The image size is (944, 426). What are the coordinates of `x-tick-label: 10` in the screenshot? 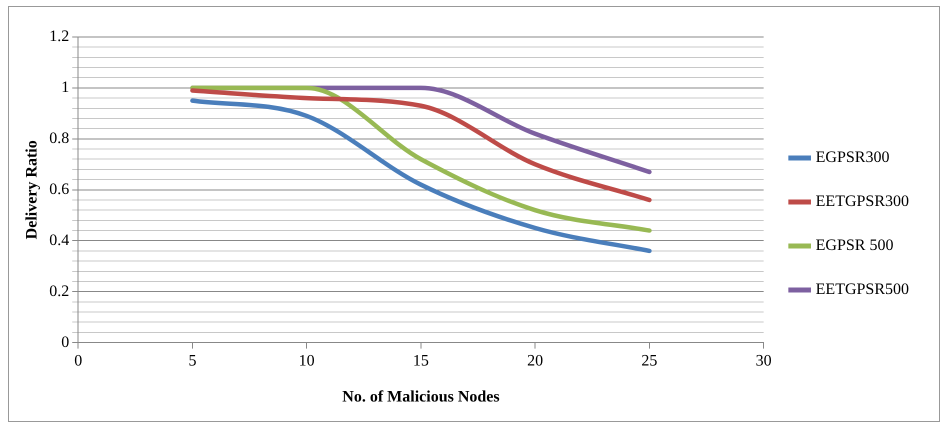 It's located at (306, 361).